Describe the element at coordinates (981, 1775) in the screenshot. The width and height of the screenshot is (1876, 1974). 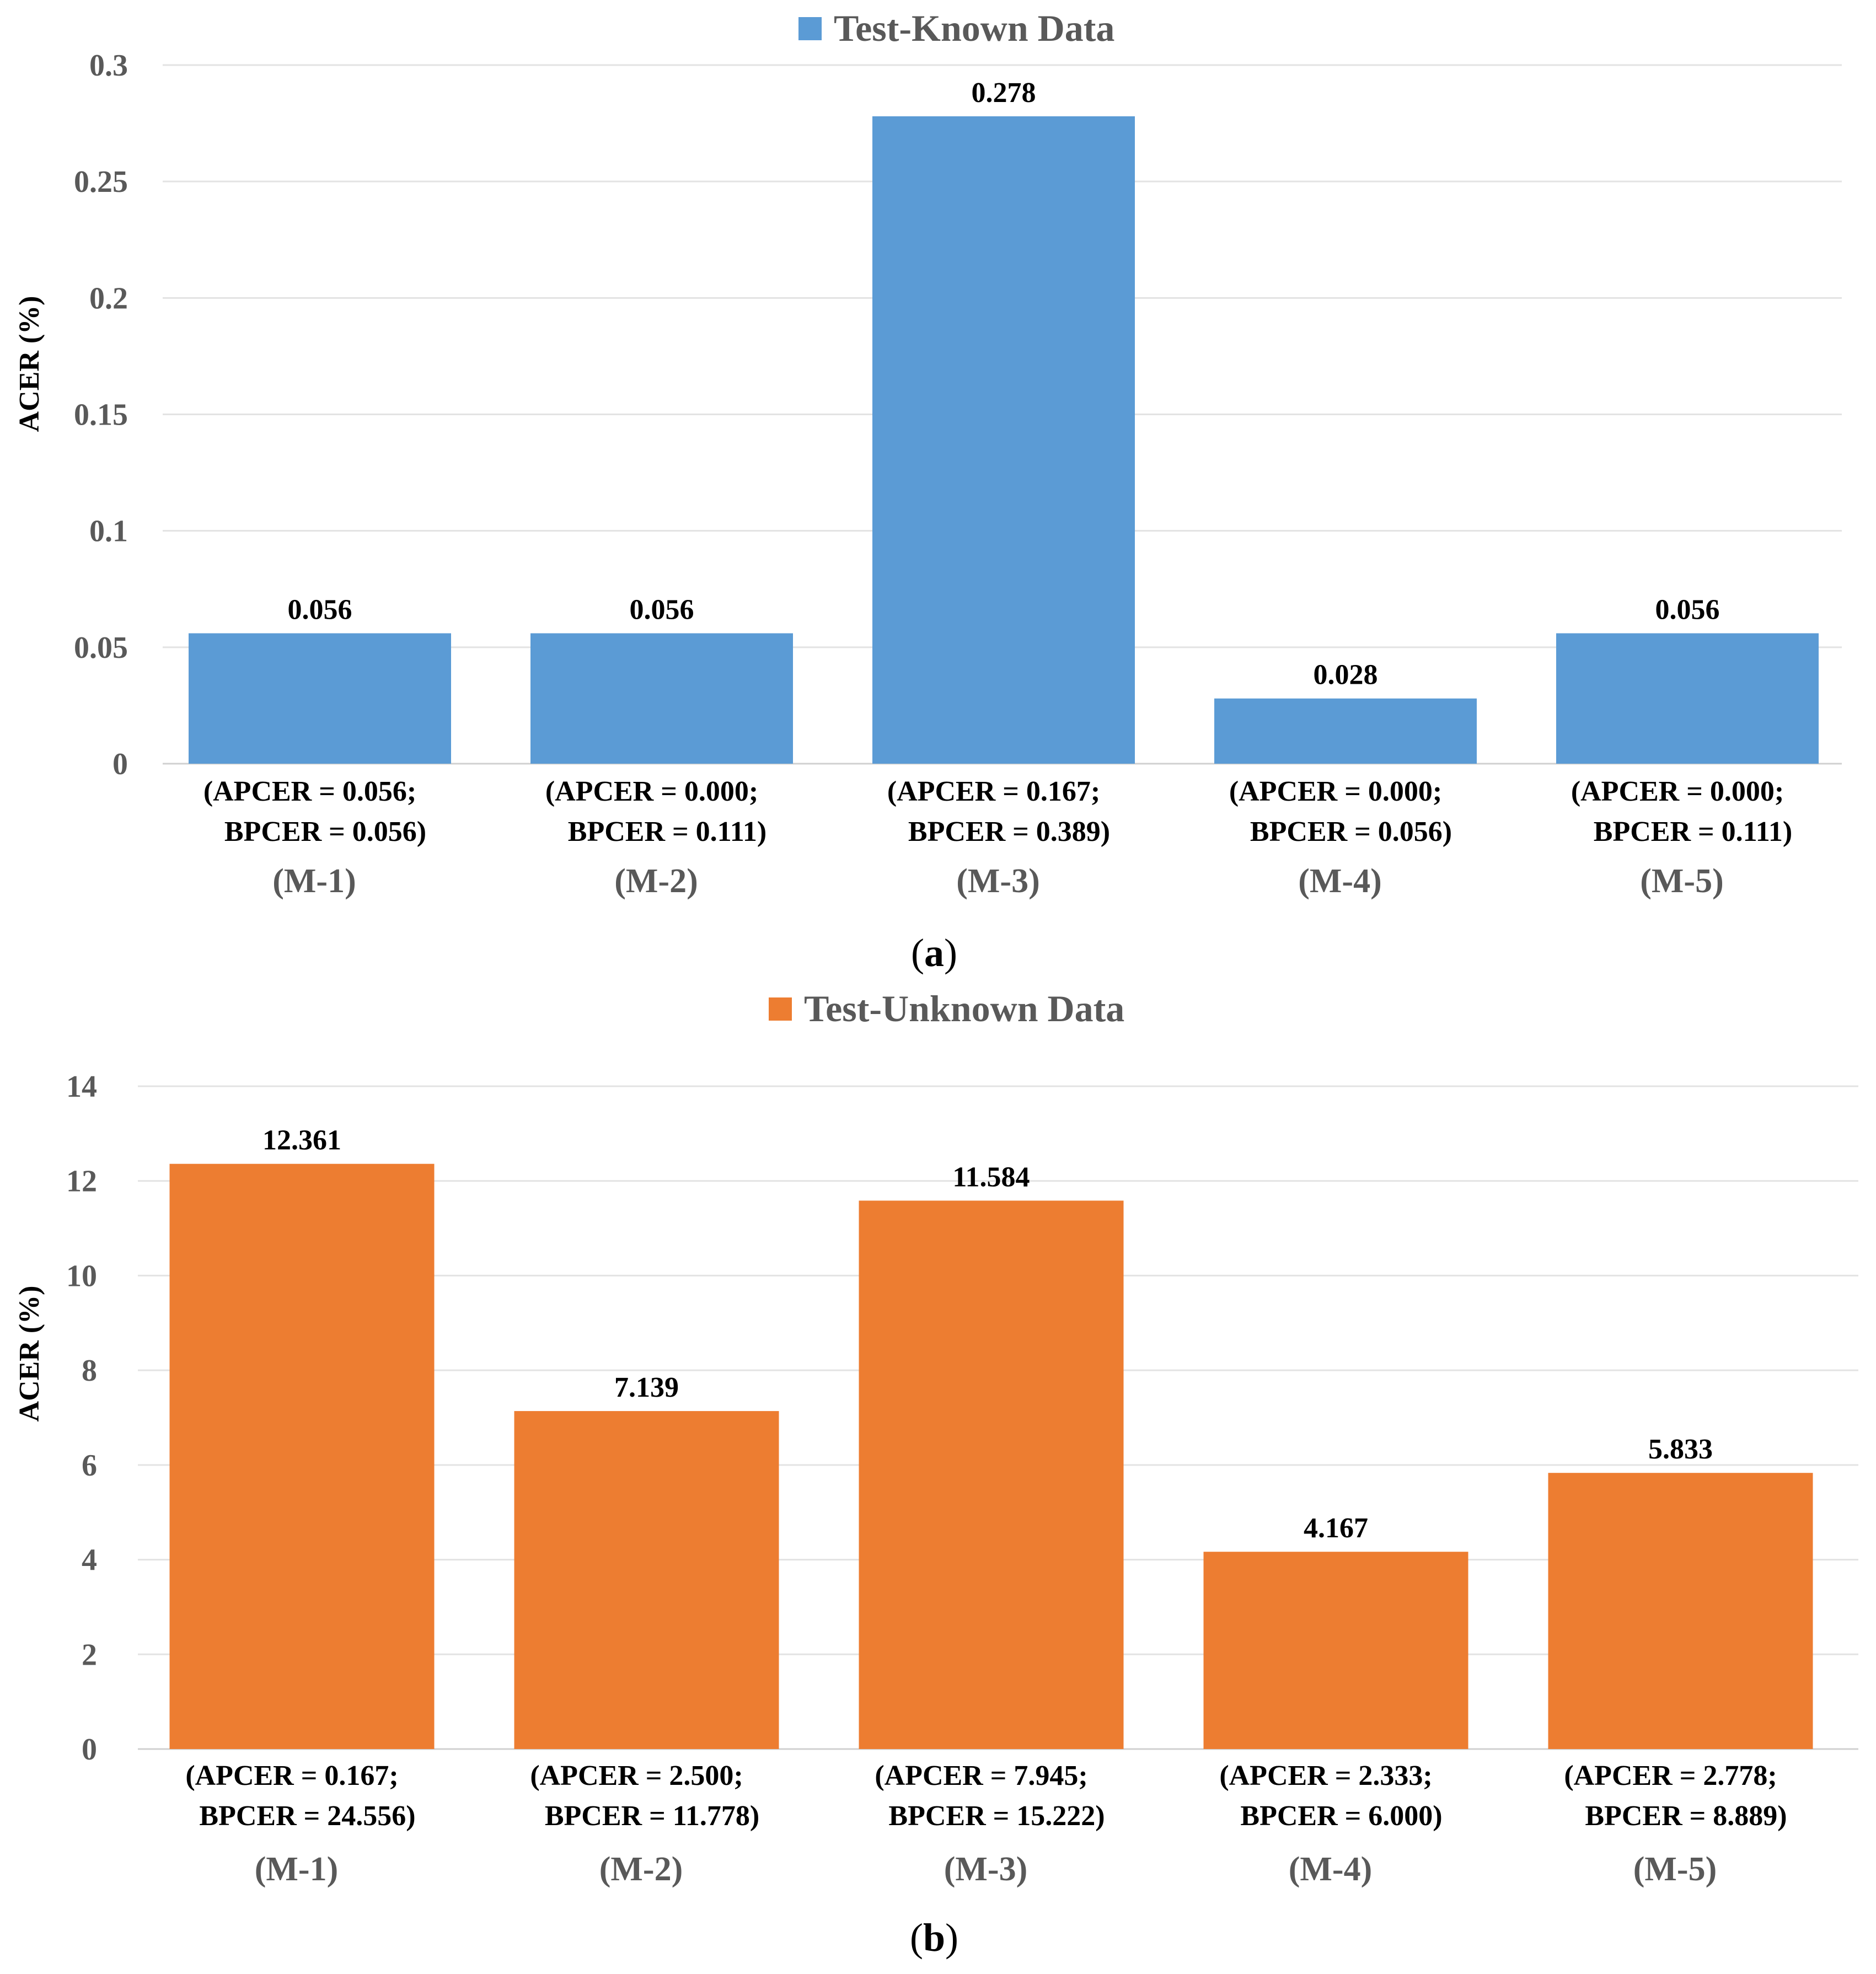
I see `apcer-label: (APCER = 7.945;` at that location.